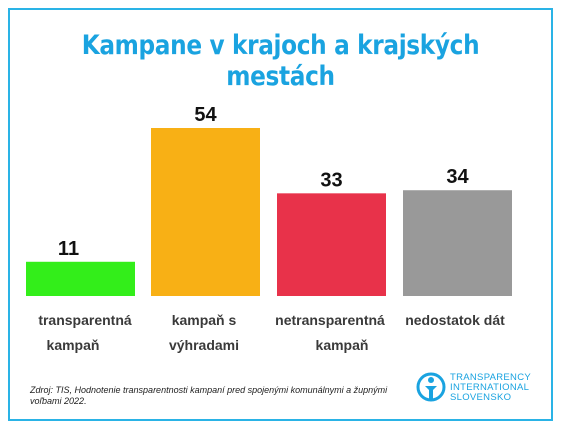 The image size is (561, 429). What do you see at coordinates (455, 320) in the screenshot?
I see `category-label-4-line-1: nedostatok dát` at bounding box center [455, 320].